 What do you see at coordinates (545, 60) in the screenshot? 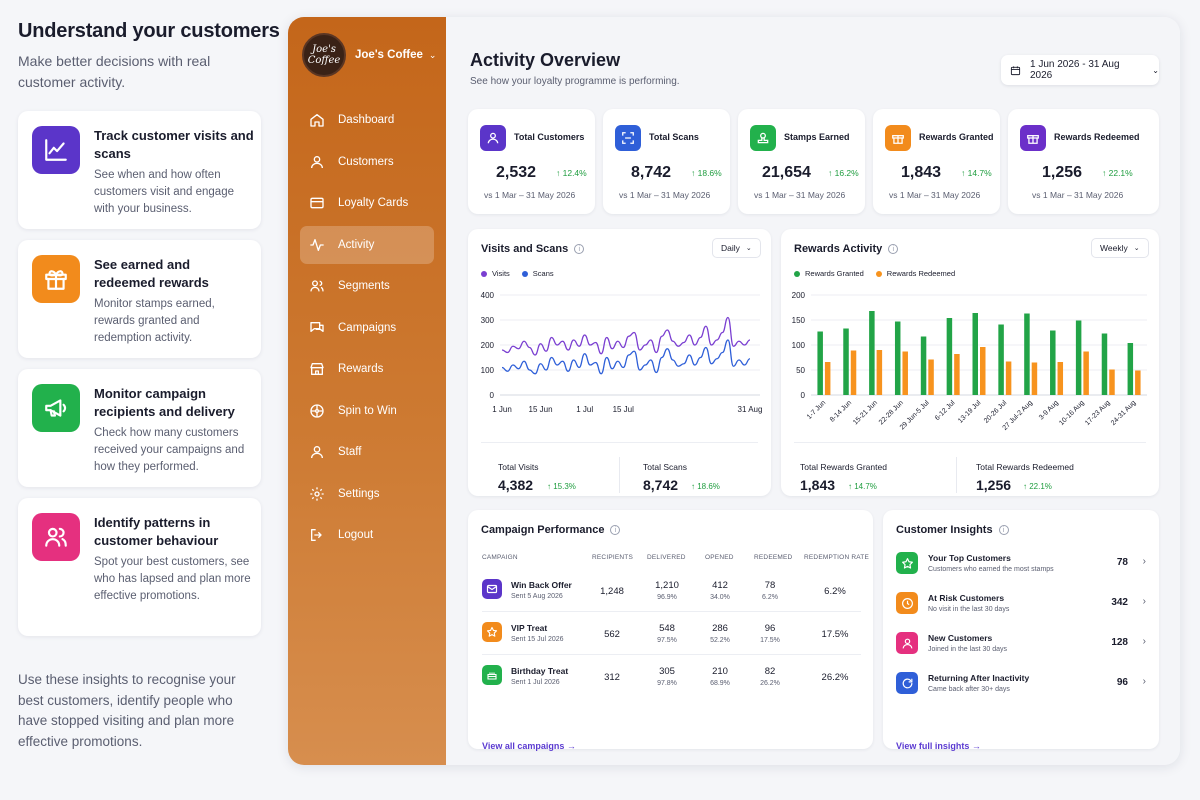
I see `page-title: Activity Overview` at bounding box center [545, 60].